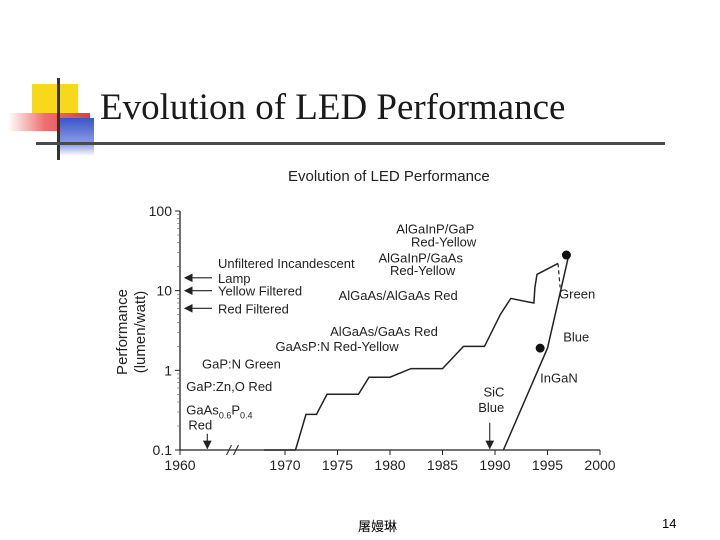 The height and width of the screenshot is (540, 720). I want to click on y-axis-title: Performance, so click(122, 332).